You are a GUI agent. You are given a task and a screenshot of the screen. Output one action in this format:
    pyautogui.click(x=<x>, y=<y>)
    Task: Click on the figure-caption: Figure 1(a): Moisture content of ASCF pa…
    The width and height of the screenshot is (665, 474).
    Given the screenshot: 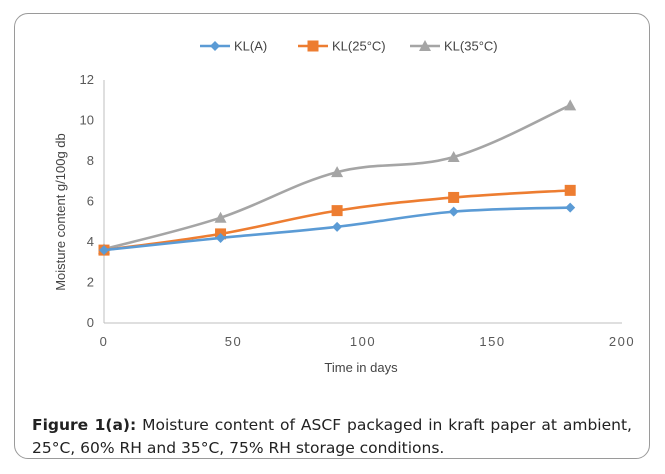 What is the action you would take?
    pyautogui.click(x=332, y=437)
    